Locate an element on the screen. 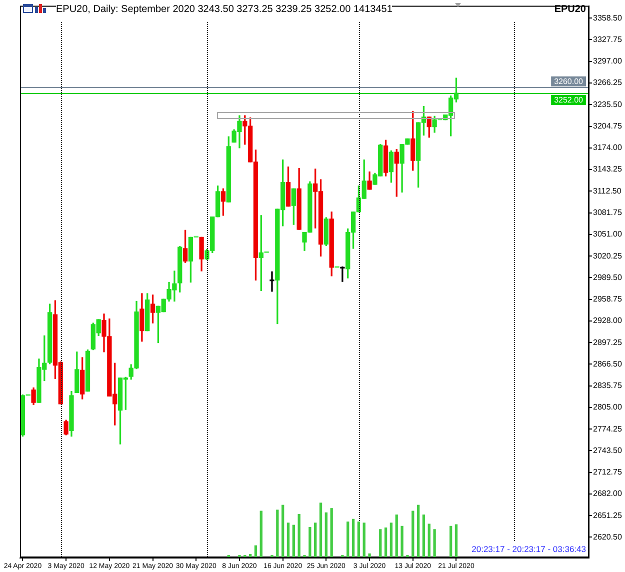 Image resolution: width=625 pixels, height=572 pixels. y-tick-label: 2805.00 is located at coordinates (607, 407).